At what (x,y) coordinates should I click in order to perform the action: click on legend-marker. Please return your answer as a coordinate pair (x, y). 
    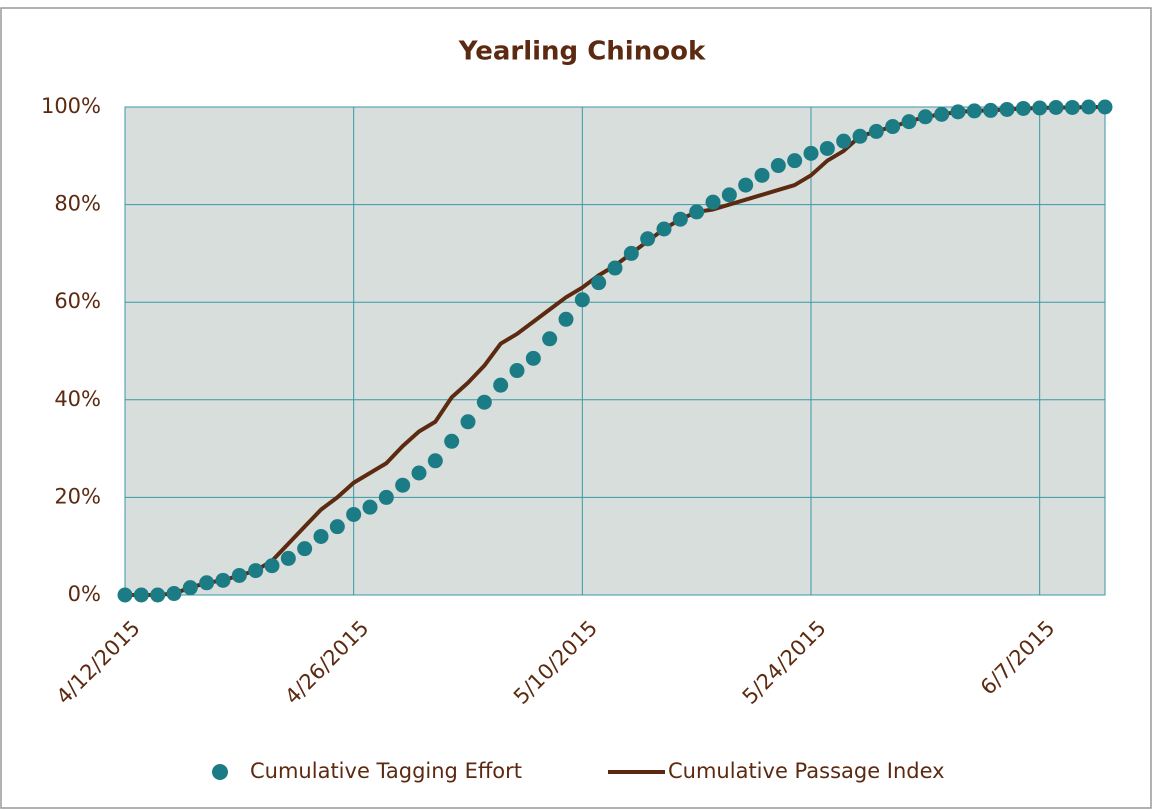
    Looking at the image, I should click on (220, 772).